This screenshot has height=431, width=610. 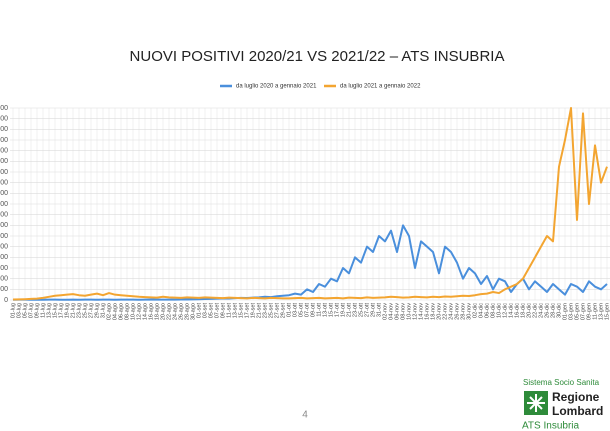 What do you see at coordinates (247, 311) in the screenshot?
I see `x-tick-label: 17-set` at bounding box center [247, 311].